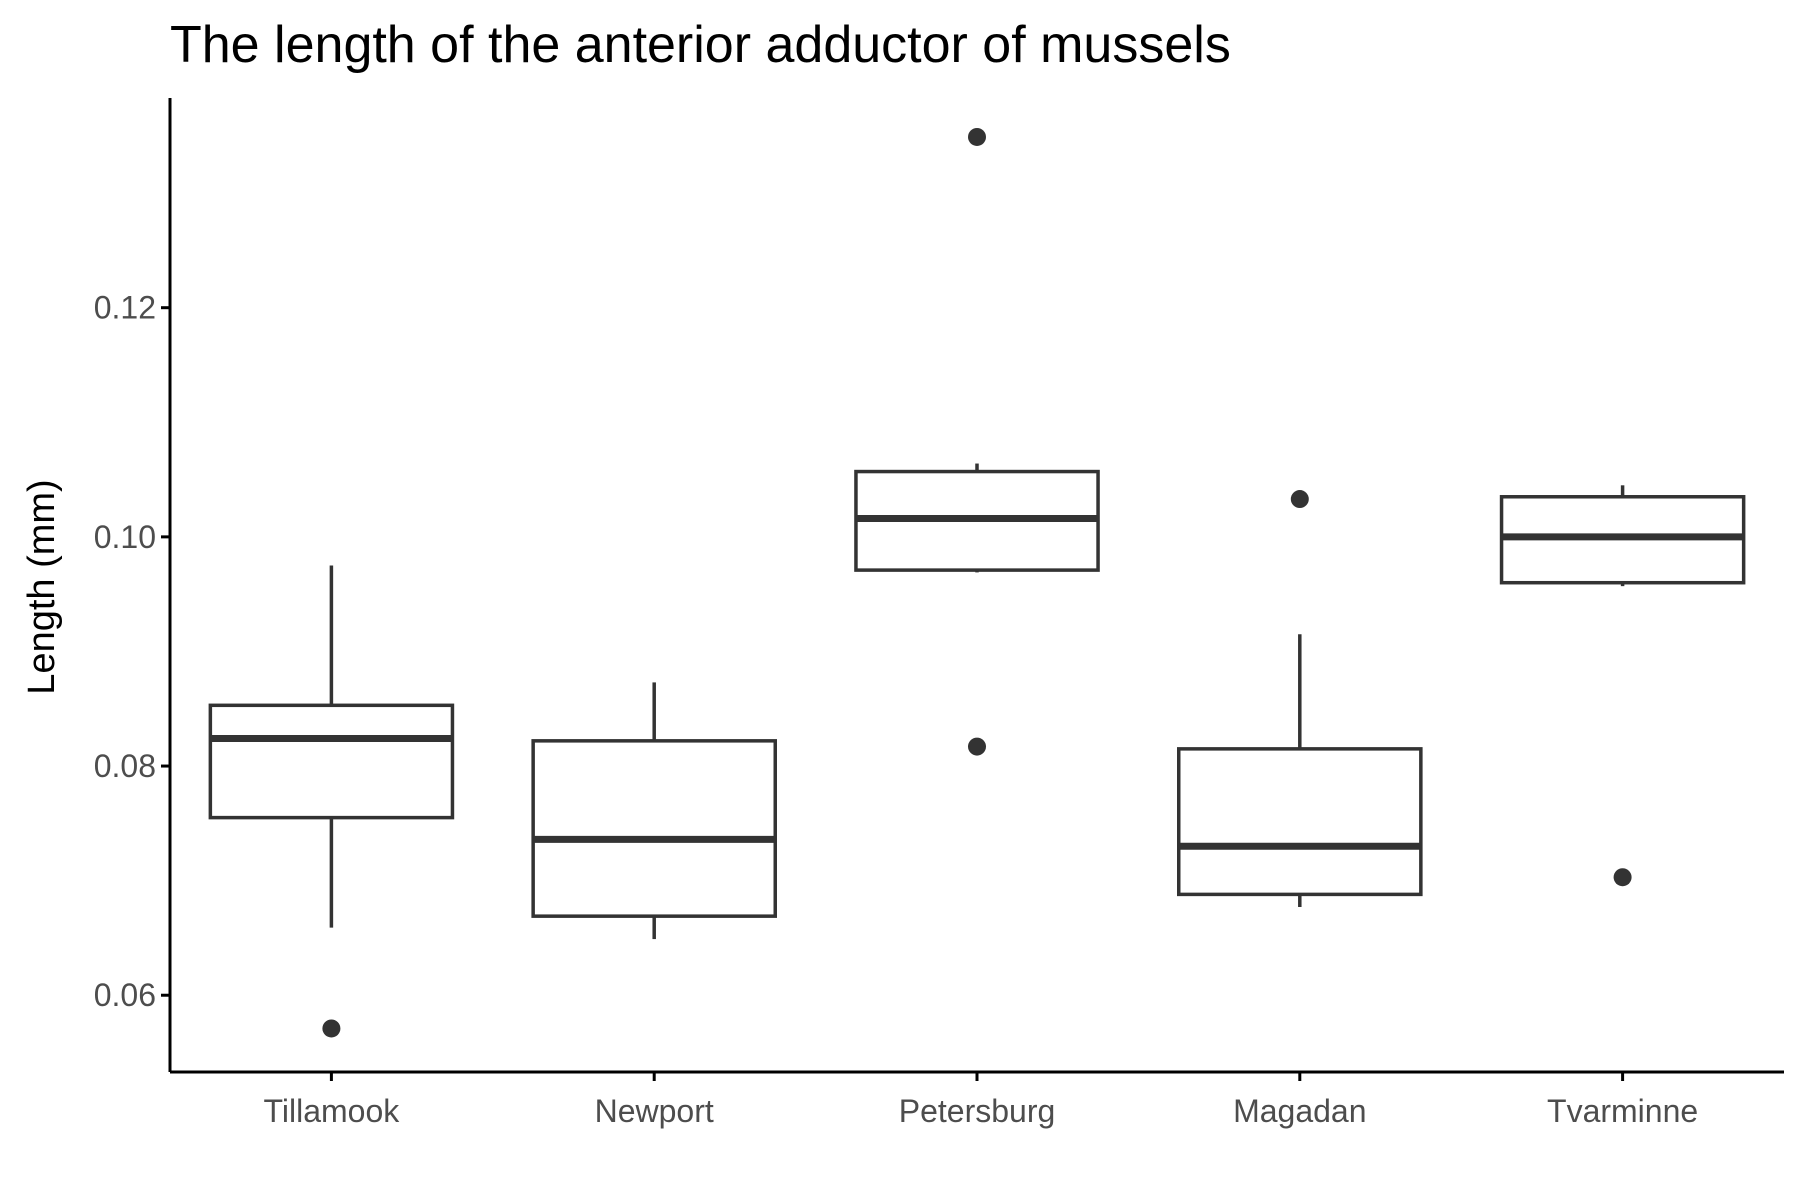  Describe the element at coordinates (1622, 686) in the screenshot. I see `box-tvarminne` at that location.